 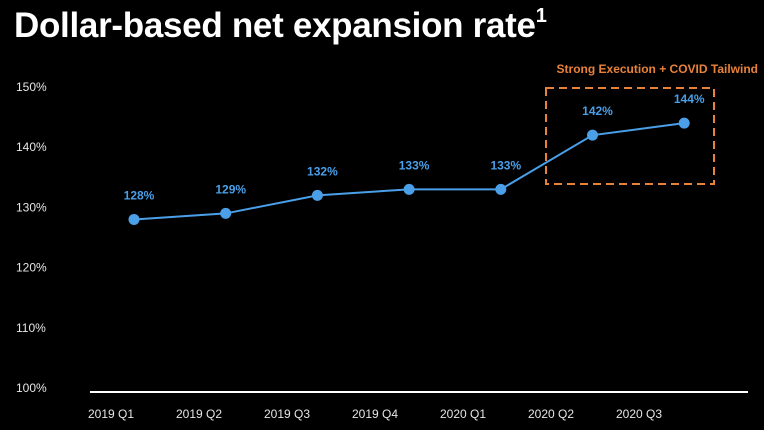 What do you see at coordinates (639, 414) in the screenshot?
I see `x-tick-label: 2020 Q3` at bounding box center [639, 414].